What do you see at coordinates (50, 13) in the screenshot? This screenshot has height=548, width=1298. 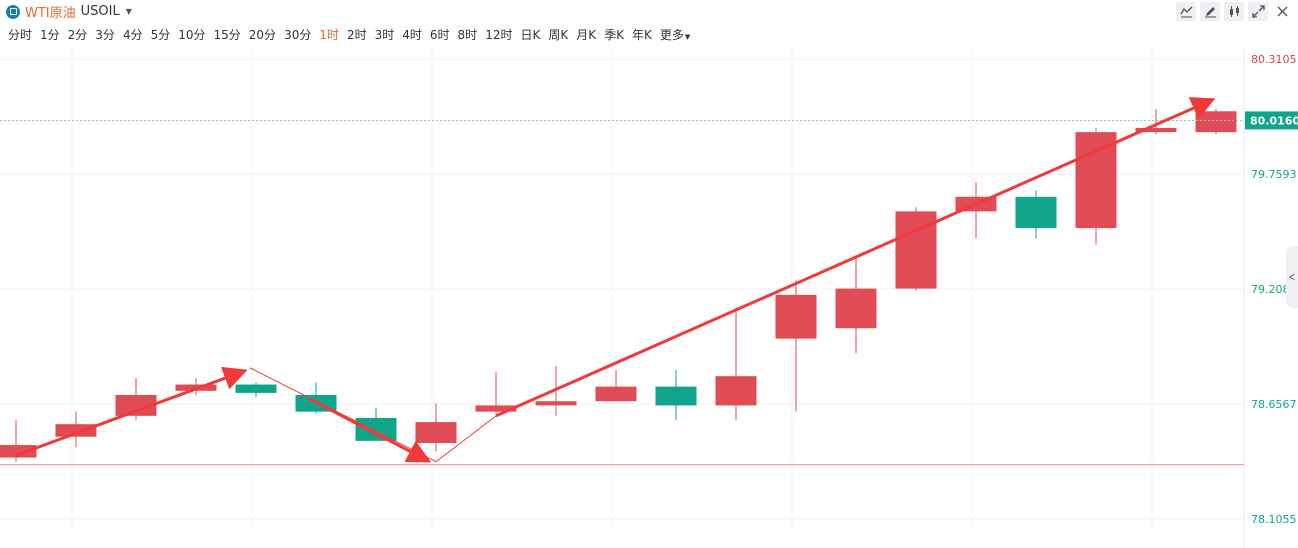 I see `symbol-name: WTI原油` at bounding box center [50, 13].